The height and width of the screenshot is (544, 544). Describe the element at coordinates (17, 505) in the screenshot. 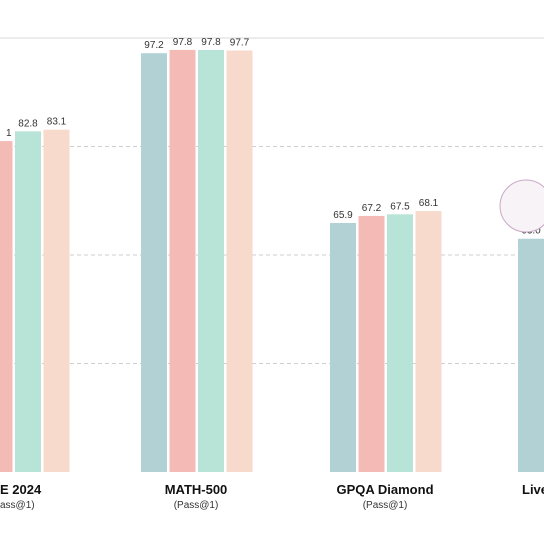

I see `category-sublabel-0: ass@1)` at that location.